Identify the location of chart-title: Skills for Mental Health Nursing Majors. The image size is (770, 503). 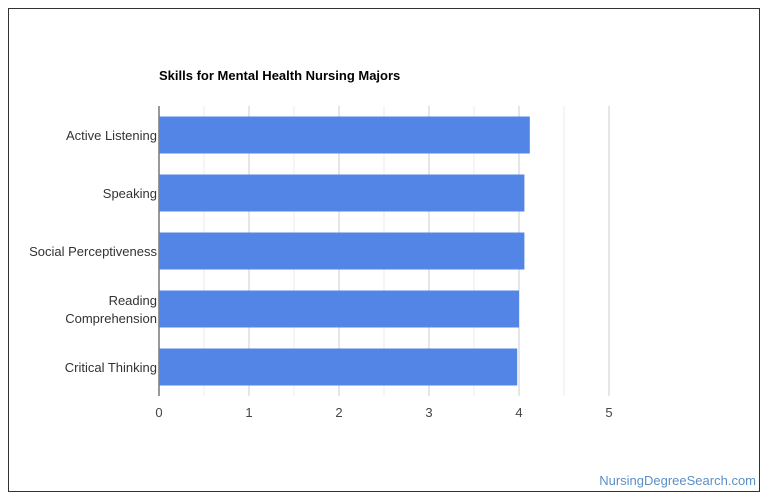
(280, 75).